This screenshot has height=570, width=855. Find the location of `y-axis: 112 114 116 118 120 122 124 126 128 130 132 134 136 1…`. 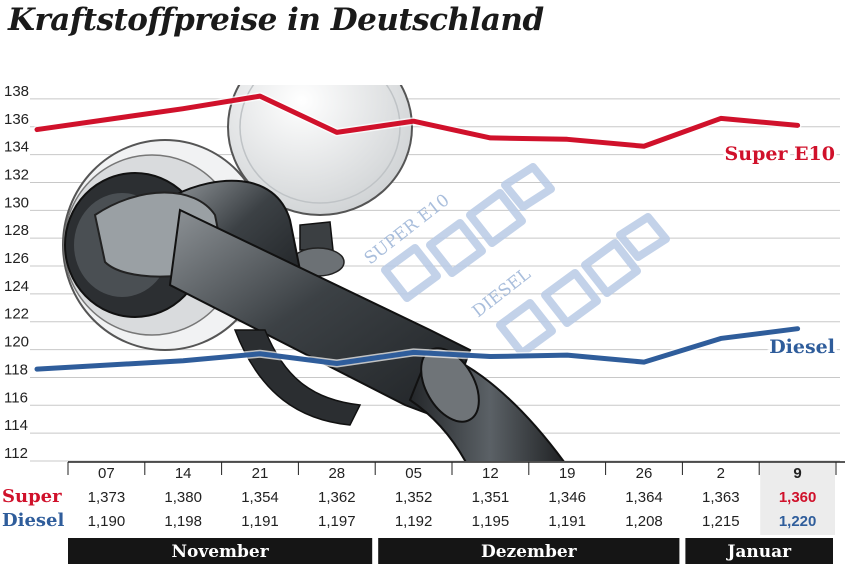

y-axis: 112 114 116 118 120 122 124 126 128 130 132 134 136 1… is located at coordinates (16, 272).